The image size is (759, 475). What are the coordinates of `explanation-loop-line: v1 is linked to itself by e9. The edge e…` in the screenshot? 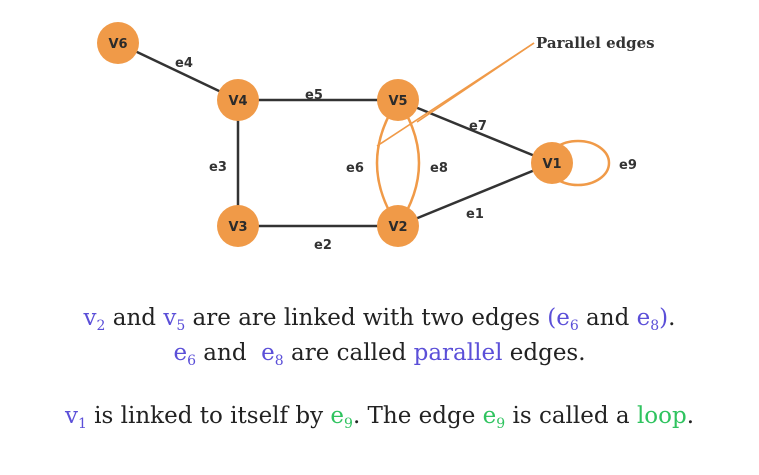 It's located at (379, 417).